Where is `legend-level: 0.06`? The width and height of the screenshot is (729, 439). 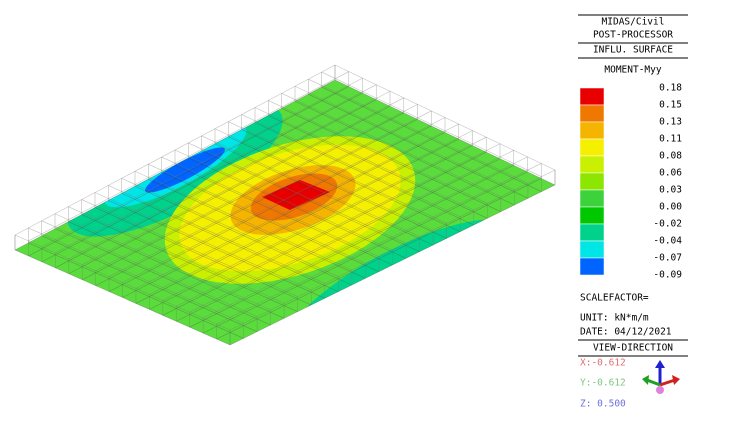
legend-level: 0.06 is located at coordinates (670, 173).